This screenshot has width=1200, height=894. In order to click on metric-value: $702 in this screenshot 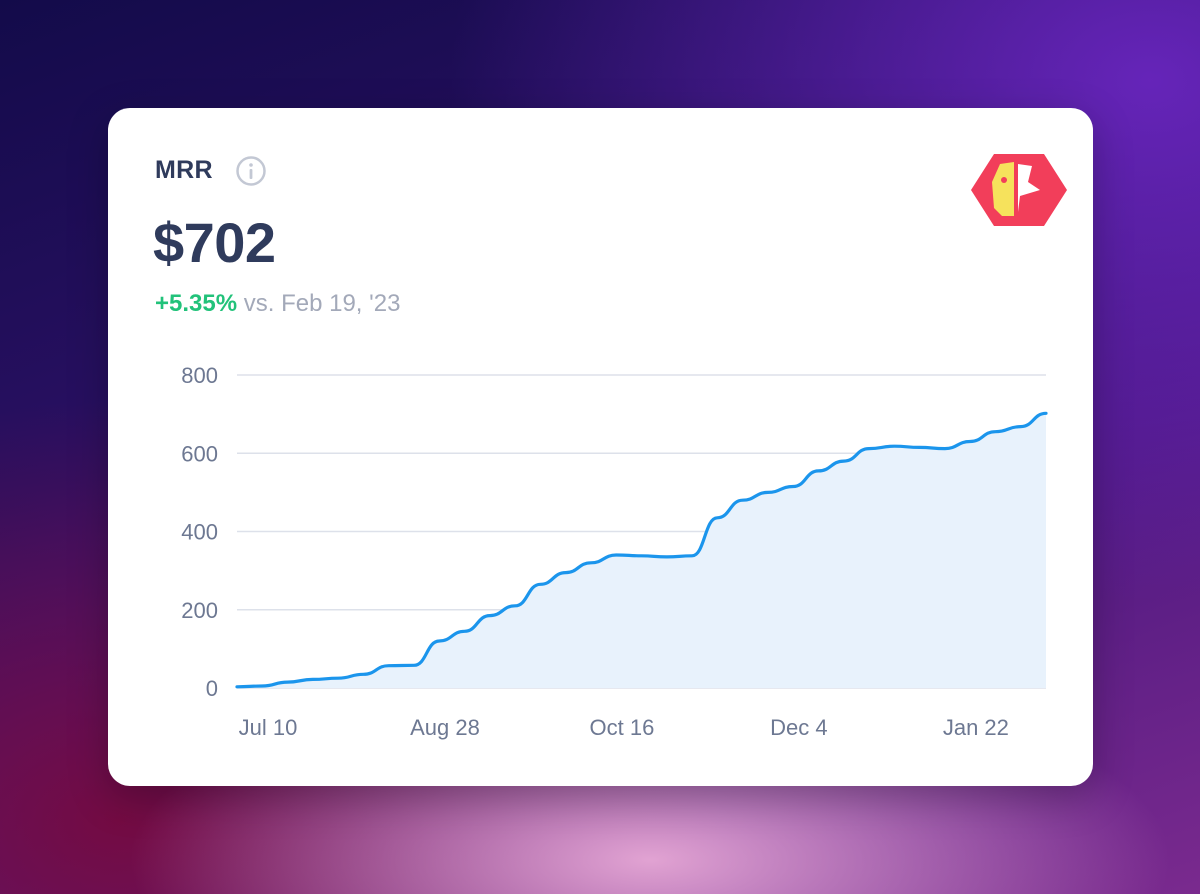, I will do `click(214, 242)`.